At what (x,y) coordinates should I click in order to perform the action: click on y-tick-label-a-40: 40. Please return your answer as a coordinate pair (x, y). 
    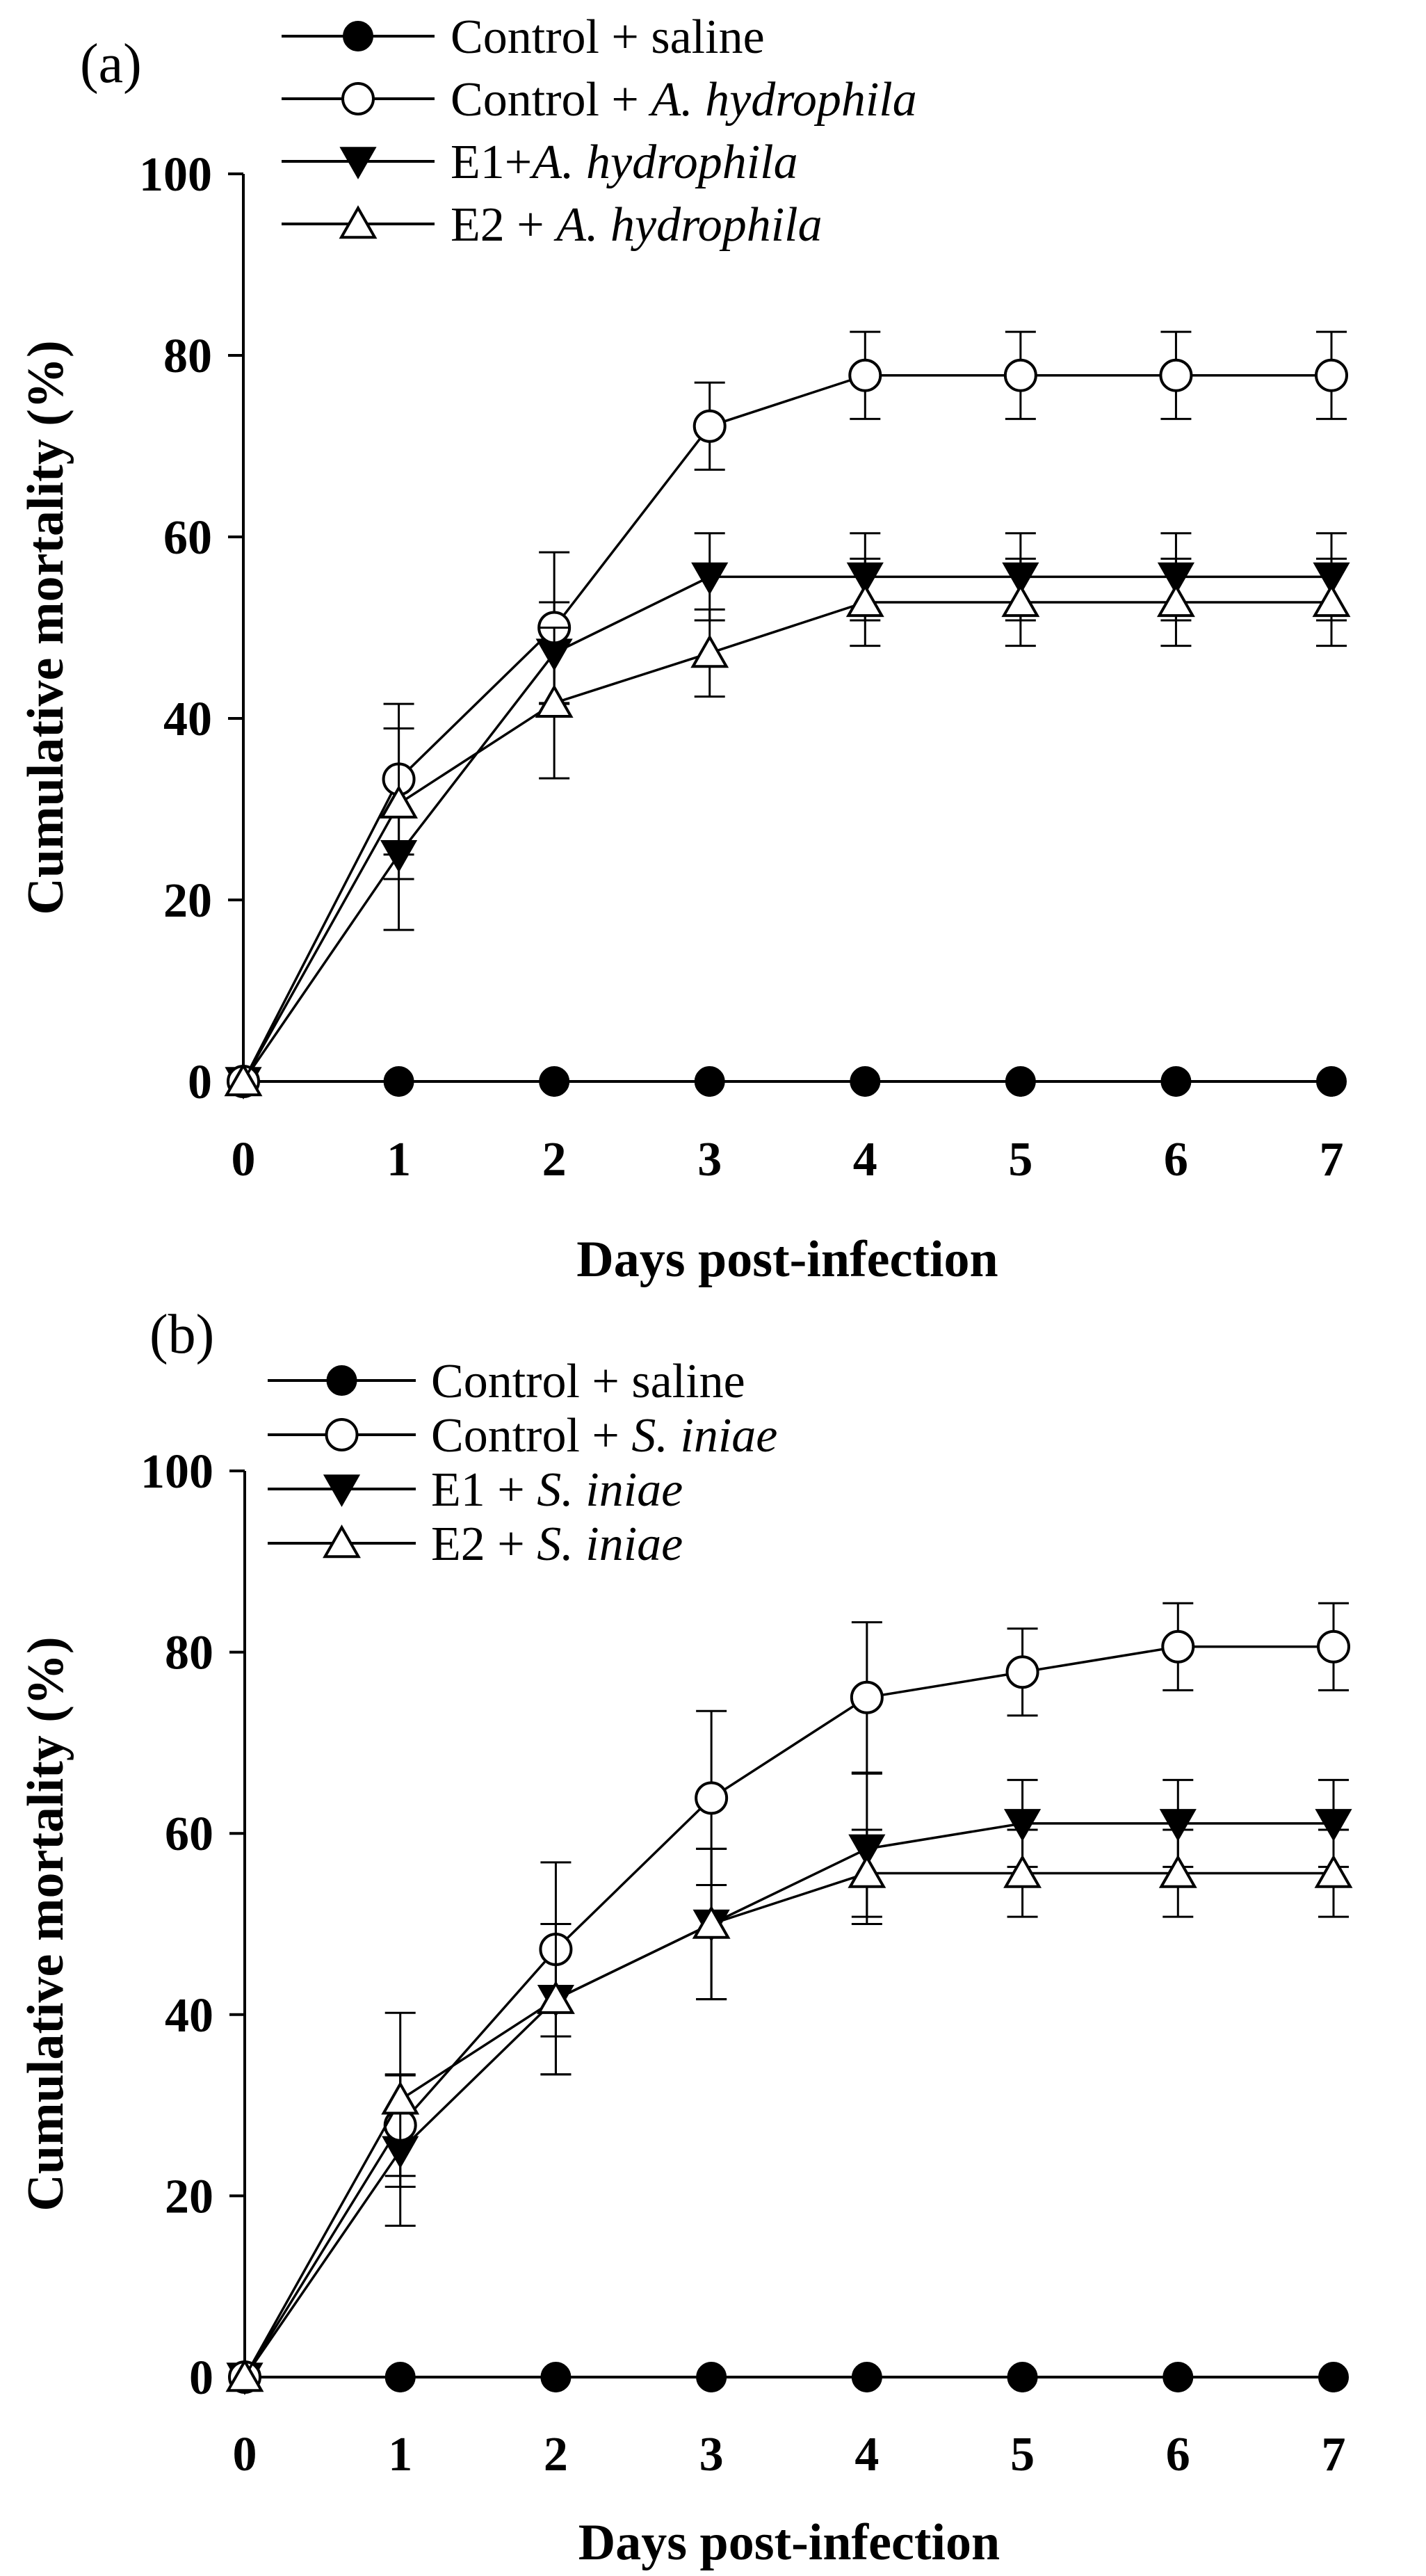
    Looking at the image, I should click on (187, 719).